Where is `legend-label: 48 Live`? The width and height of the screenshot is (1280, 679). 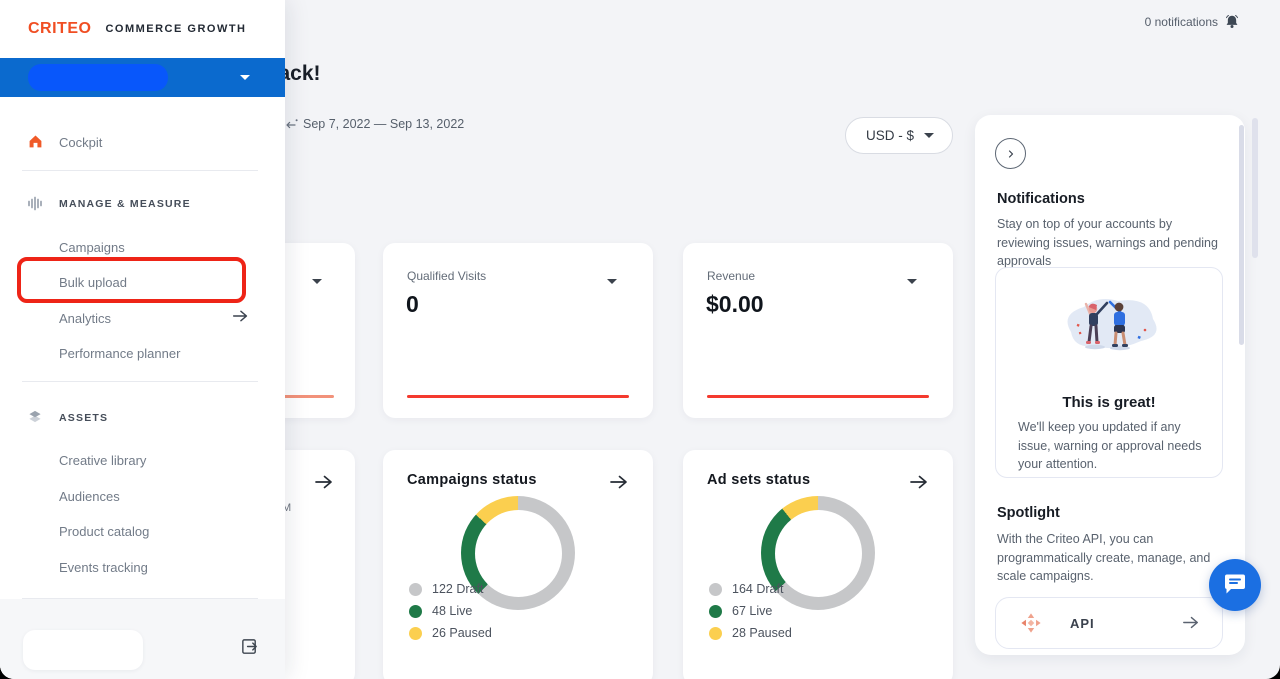
legend-label: 48 Live is located at coordinates (452, 611).